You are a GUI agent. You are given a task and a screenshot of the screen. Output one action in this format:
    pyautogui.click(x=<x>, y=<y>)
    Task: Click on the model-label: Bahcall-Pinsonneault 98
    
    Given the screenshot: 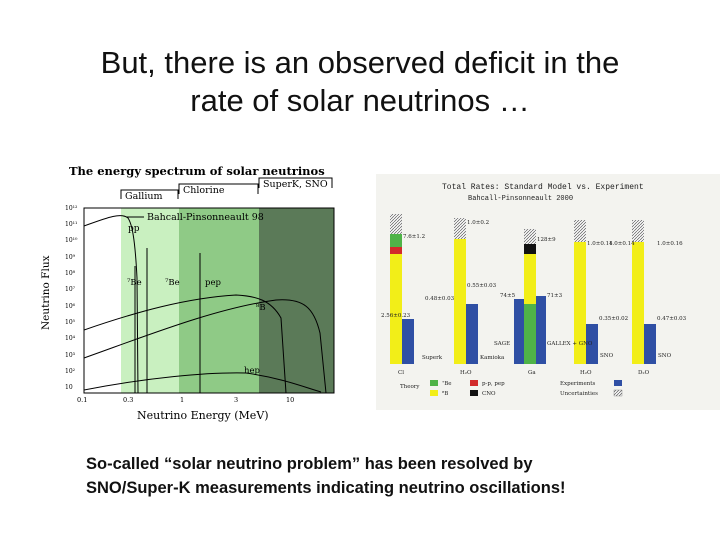 What is the action you would take?
    pyautogui.click(x=205, y=217)
    